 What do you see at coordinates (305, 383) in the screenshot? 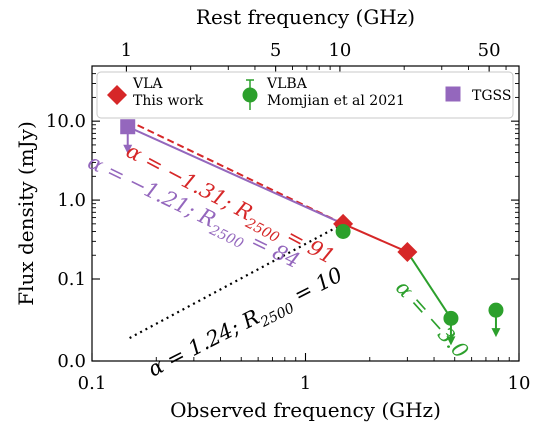
I see `x-tick-label: 1` at bounding box center [305, 383].